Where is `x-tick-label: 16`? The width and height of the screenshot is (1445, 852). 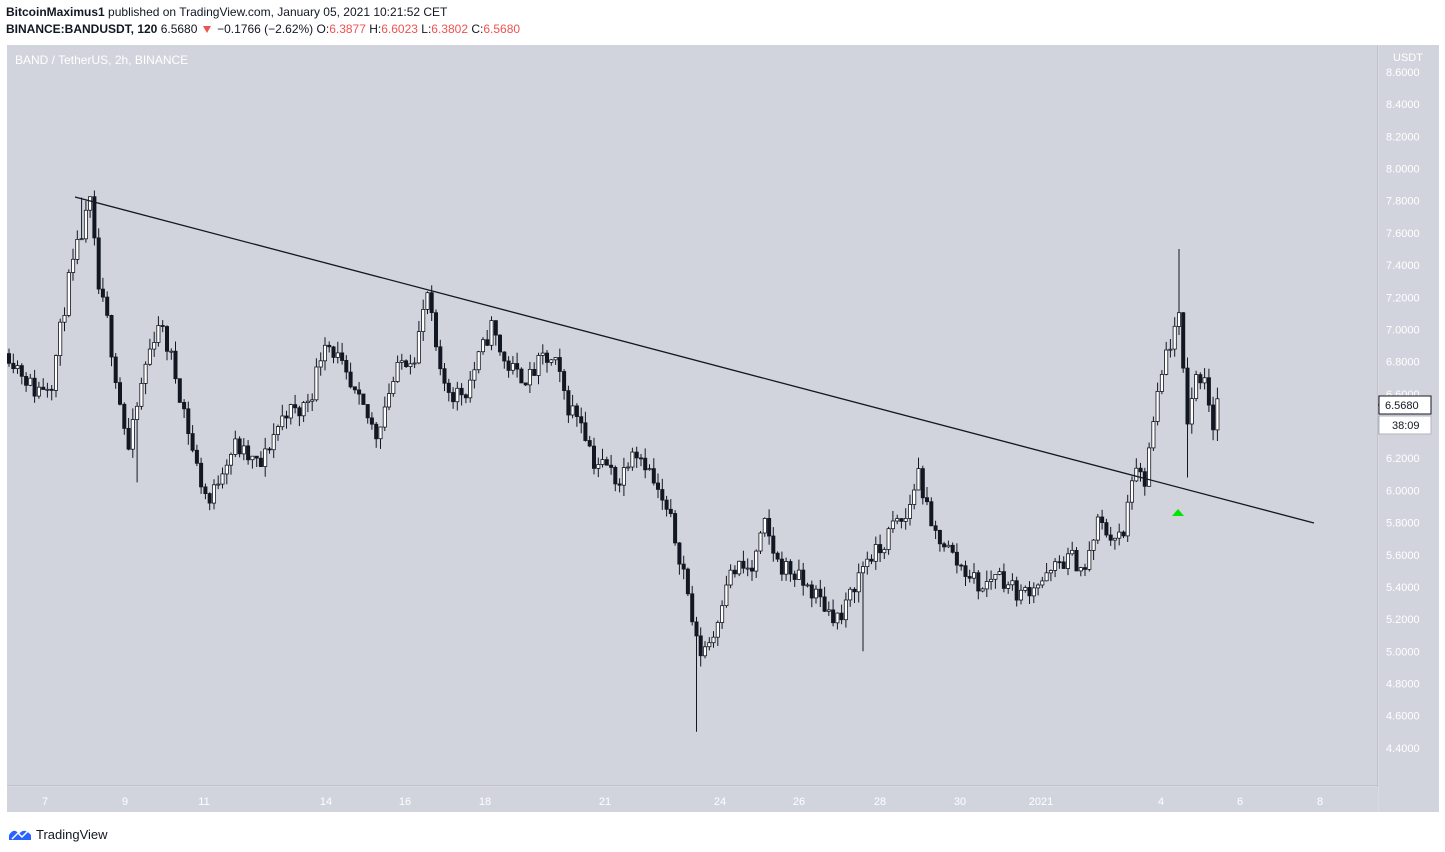
x-tick-label: 16 is located at coordinates (405, 802).